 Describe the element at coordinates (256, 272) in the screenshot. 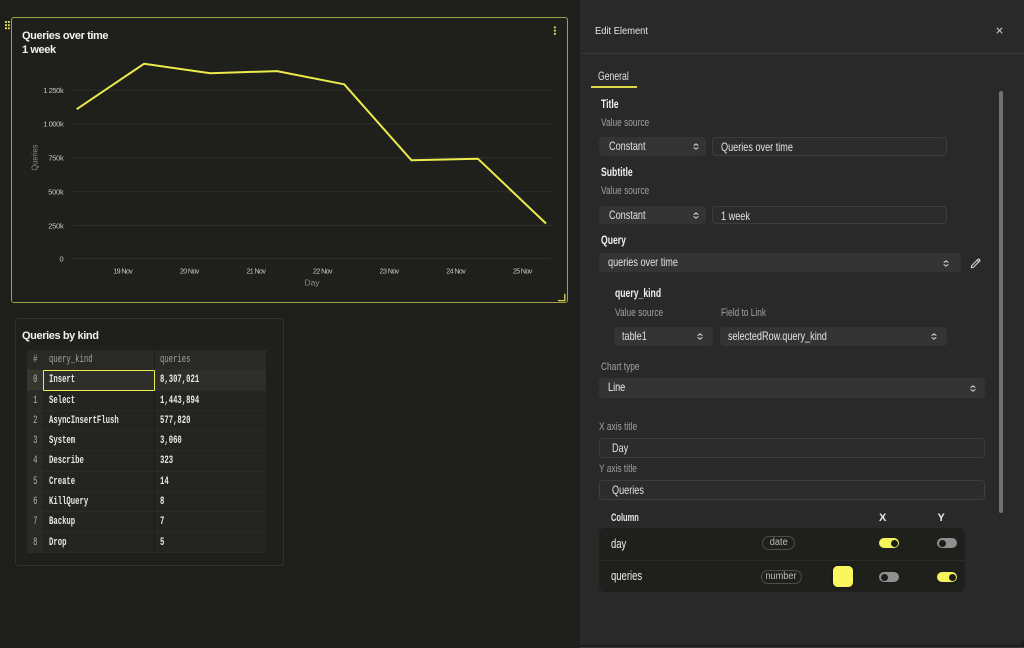

I see `svg-text: 21 Nov` at that location.